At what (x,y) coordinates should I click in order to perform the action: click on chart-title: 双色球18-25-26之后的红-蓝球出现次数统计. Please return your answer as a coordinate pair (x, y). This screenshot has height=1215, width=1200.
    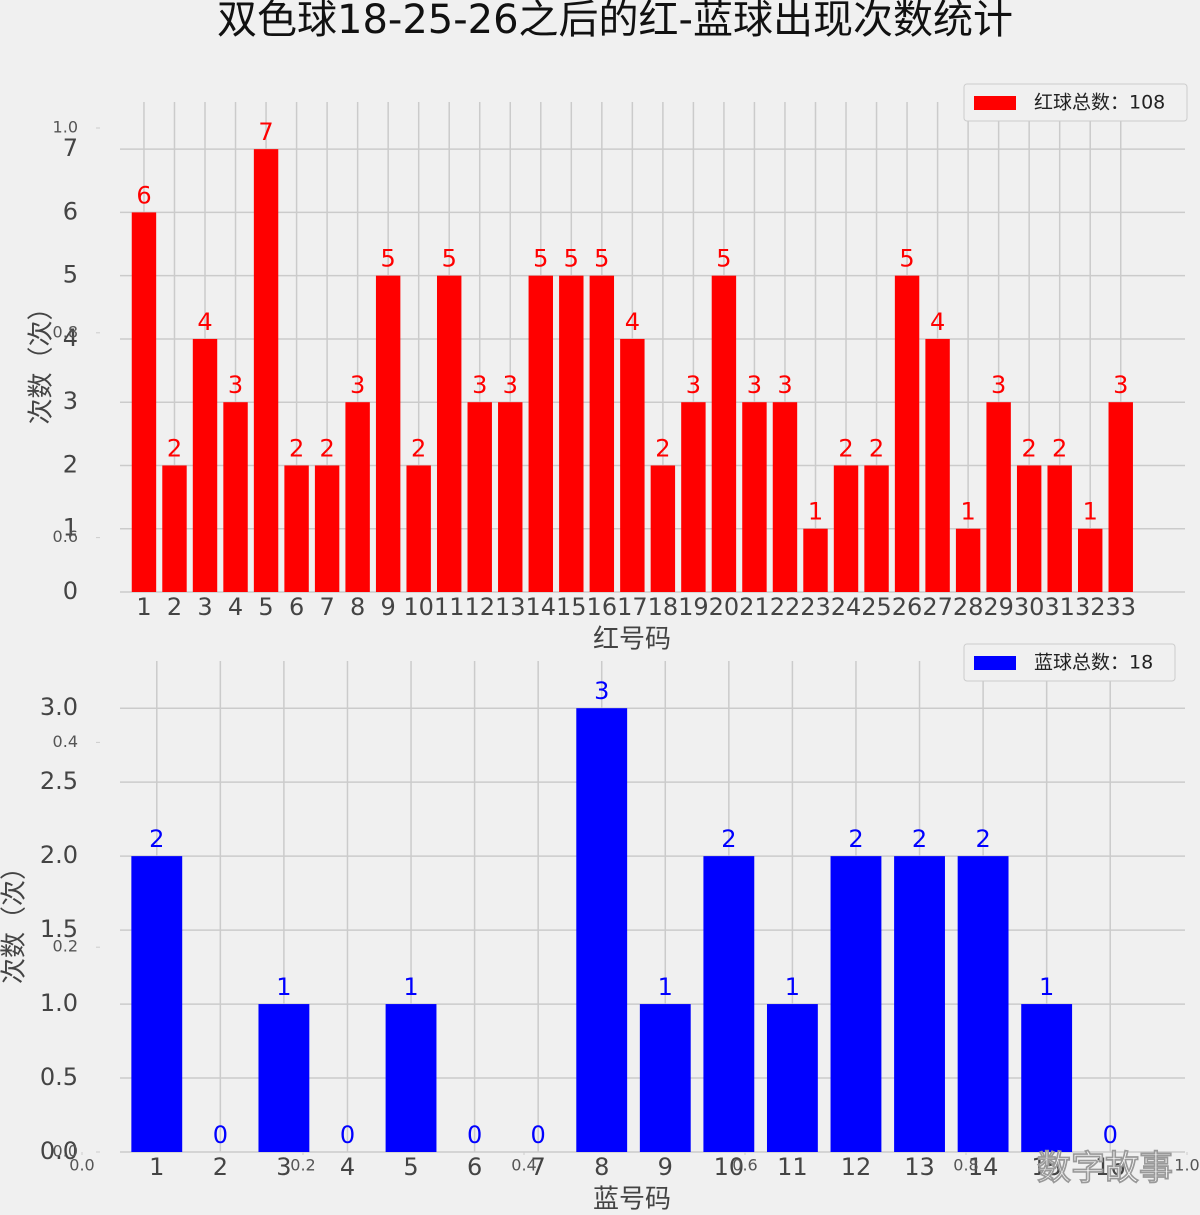
    Looking at the image, I should click on (615, 21).